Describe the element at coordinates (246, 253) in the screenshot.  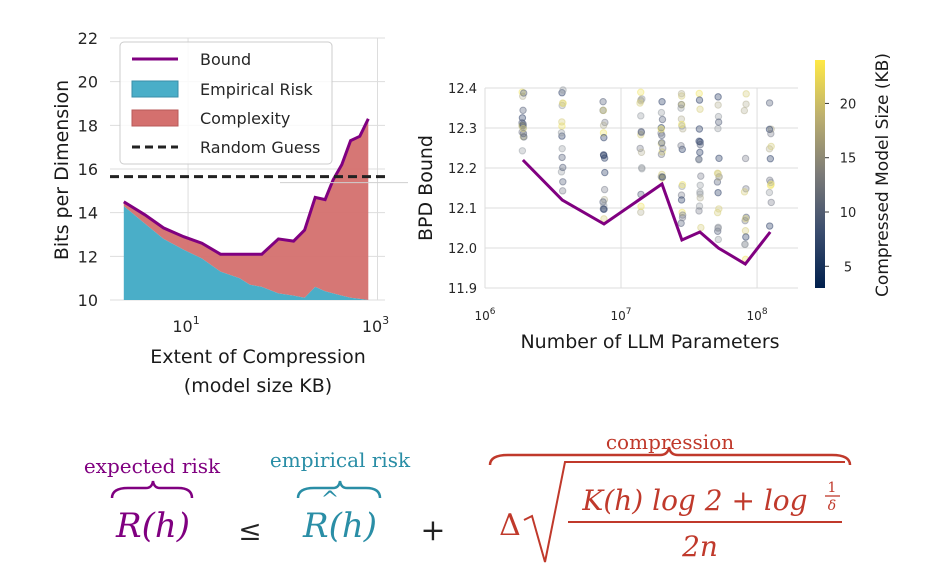
I see `empirical-risk-area` at that location.